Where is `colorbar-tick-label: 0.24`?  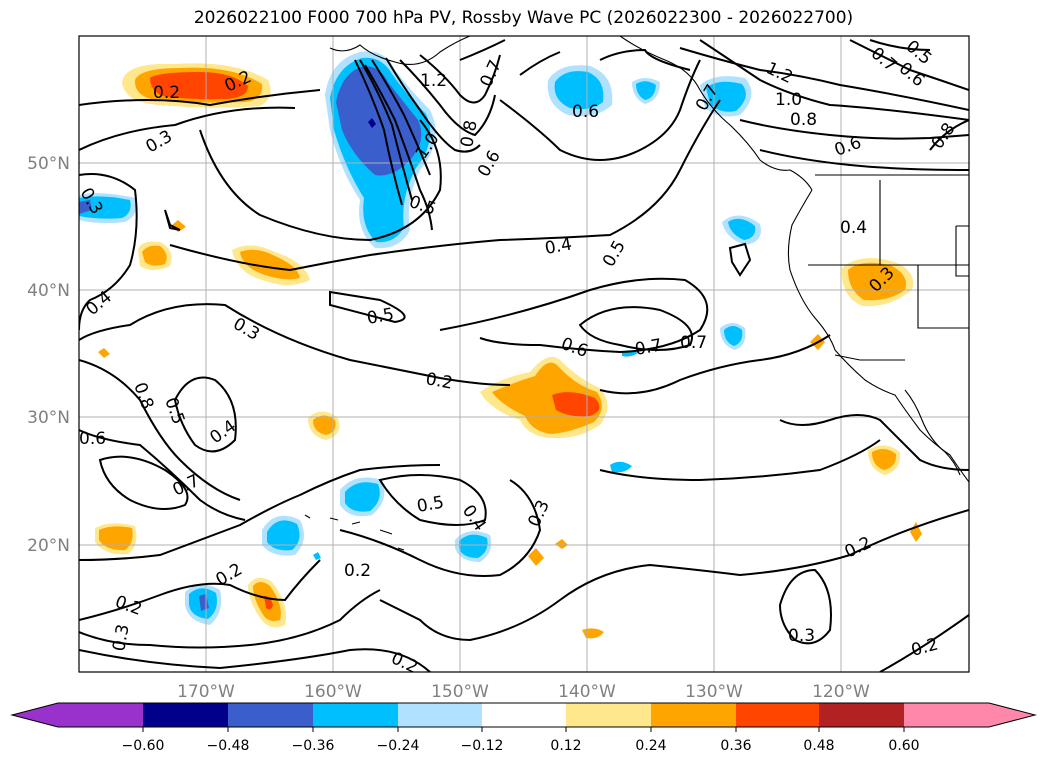
colorbar-tick-label: 0.24 is located at coordinates (650, 746).